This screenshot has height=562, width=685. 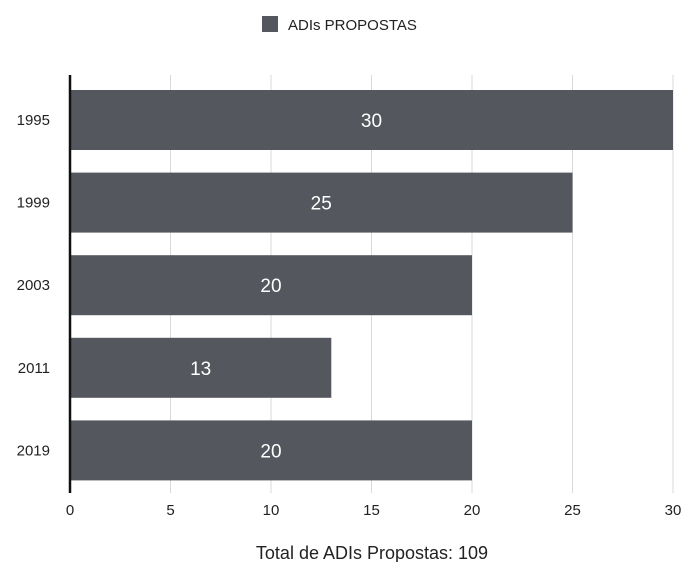 I want to click on bar-value-label: 13, so click(x=200, y=369).